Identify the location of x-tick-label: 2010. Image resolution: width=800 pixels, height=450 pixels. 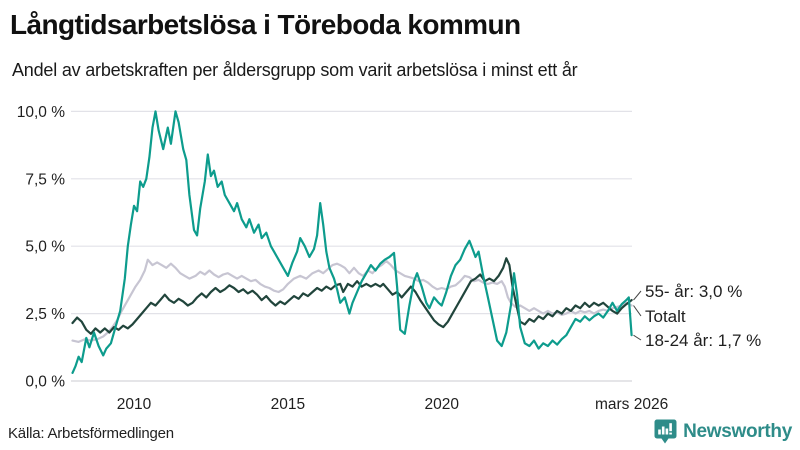
(134, 404).